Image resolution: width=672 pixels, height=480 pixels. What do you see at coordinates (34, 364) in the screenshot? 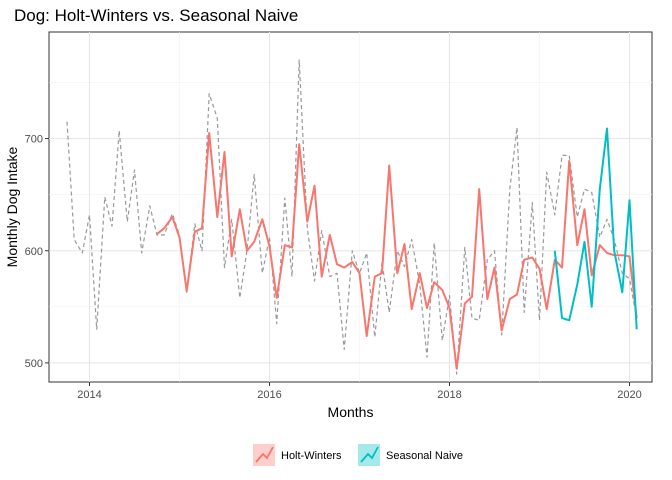
I see `y-tick-label: 500` at bounding box center [34, 364].